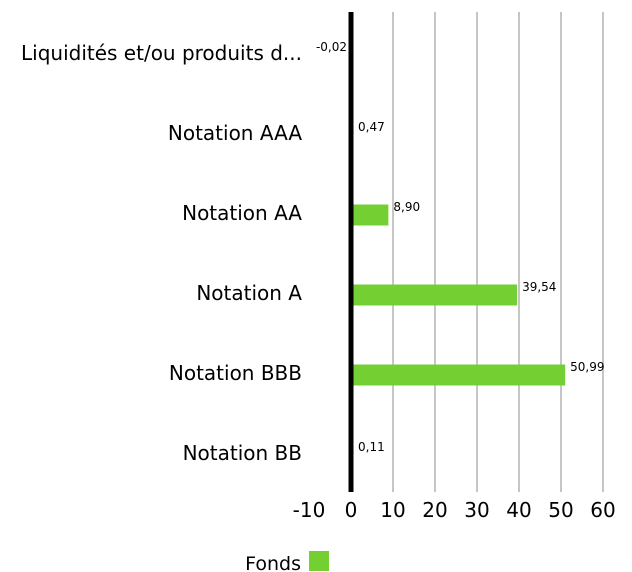 Image resolution: width=632 pixels, height=572 pixels. Describe the element at coordinates (587, 367) in the screenshot. I see `data-label: 50,99` at that location.